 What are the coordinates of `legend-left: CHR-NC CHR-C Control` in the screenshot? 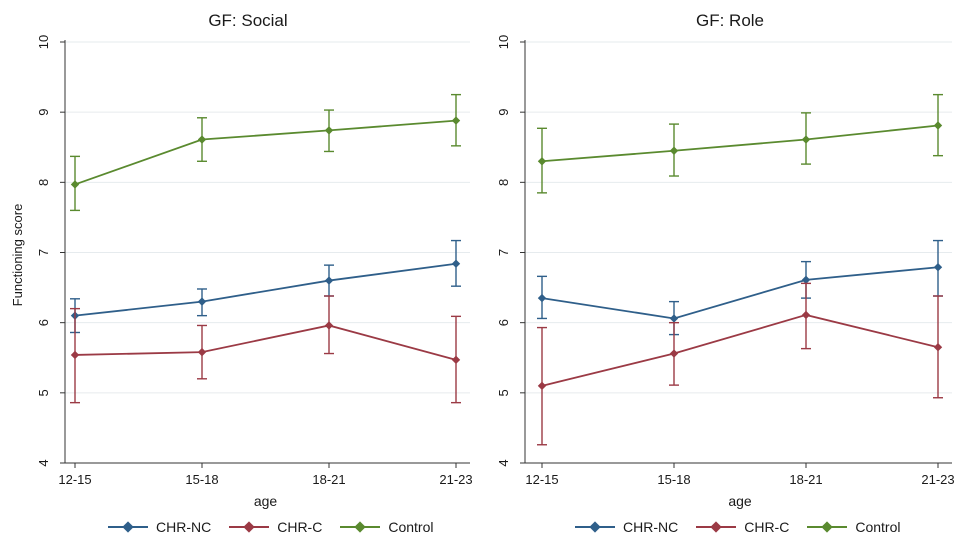 It's located at (279, 527).